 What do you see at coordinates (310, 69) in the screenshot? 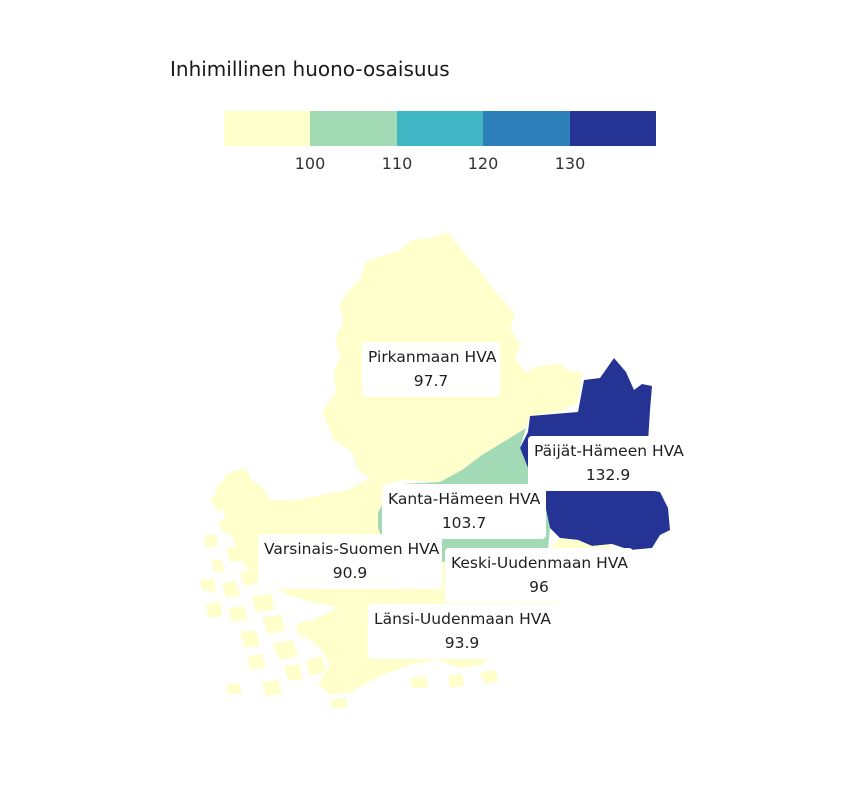
I see `legend-title: Inhimillinen huono-osaisuus` at bounding box center [310, 69].